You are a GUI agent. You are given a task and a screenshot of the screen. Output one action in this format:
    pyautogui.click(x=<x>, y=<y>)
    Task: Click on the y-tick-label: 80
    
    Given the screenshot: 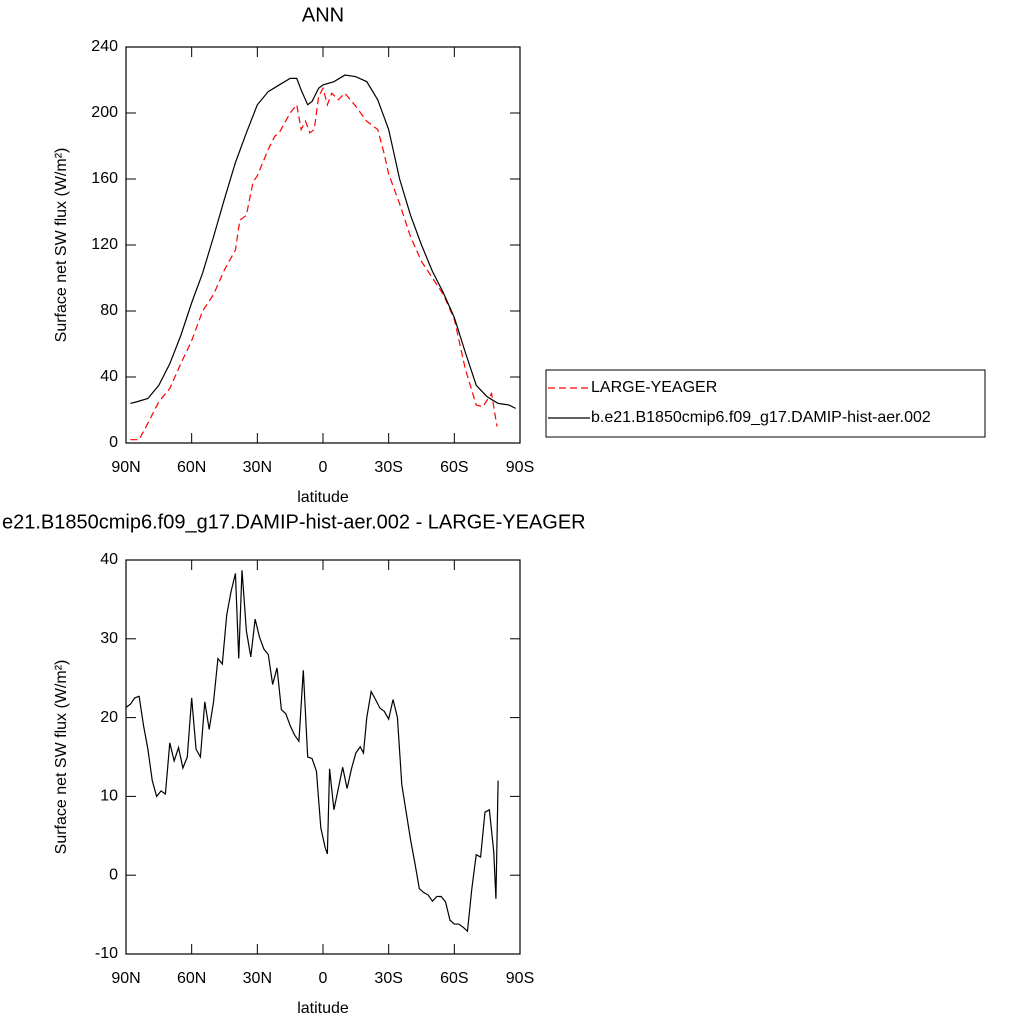 What is the action you would take?
    pyautogui.click(x=109, y=310)
    